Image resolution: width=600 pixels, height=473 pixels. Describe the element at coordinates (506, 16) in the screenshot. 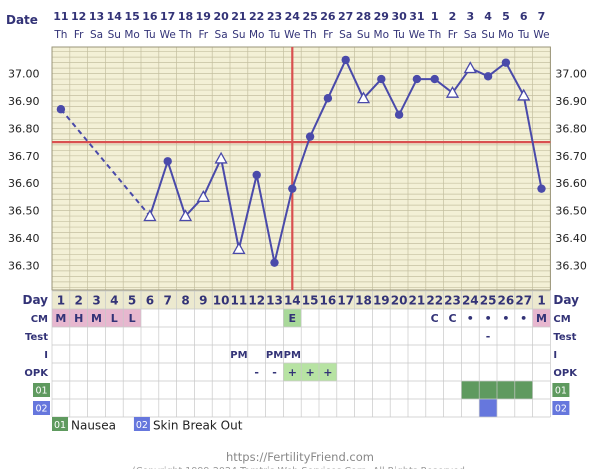

I see `date-number: 5` at that location.